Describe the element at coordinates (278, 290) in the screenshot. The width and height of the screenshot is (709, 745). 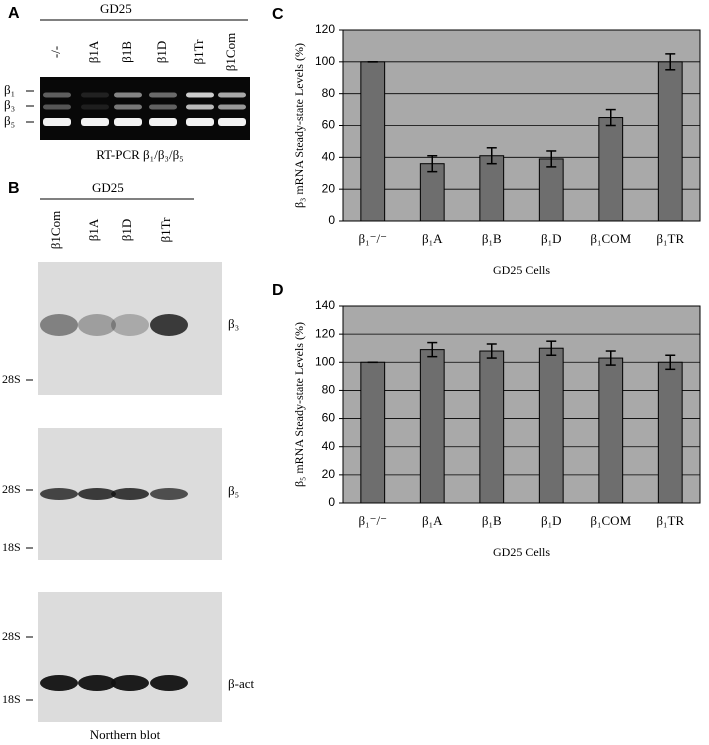
I see `panel-letter: D` at that location.